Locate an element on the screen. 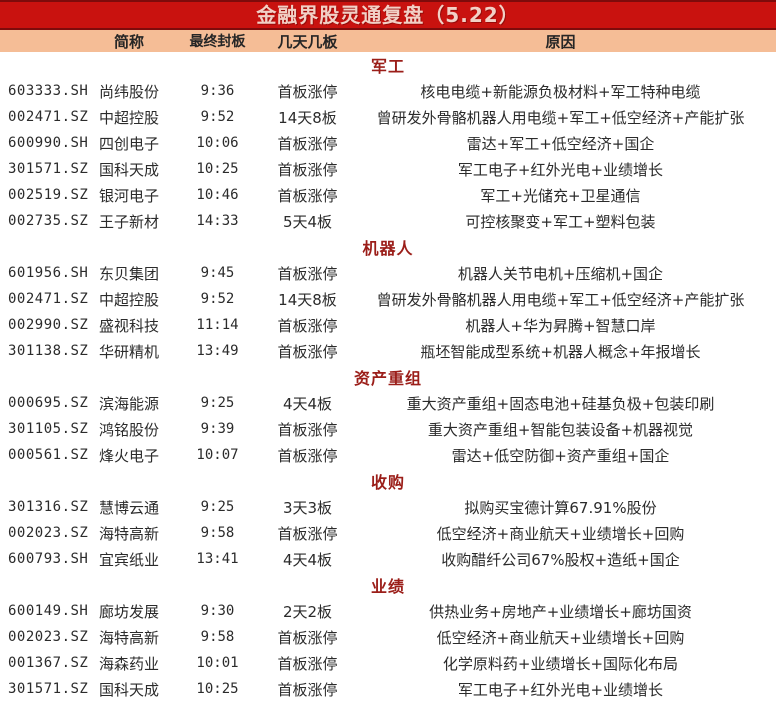 This screenshot has width=776, height=703. stock-name: 慧博云通 is located at coordinates (128, 507).